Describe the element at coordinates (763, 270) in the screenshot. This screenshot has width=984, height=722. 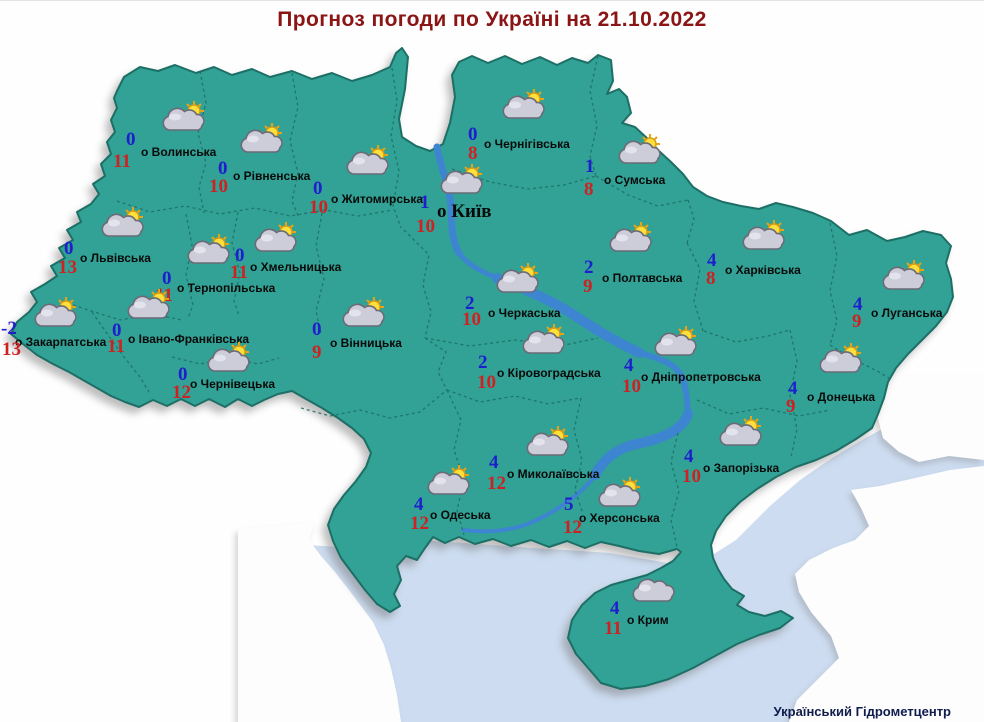
I see `region-label: о Харківська` at that location.